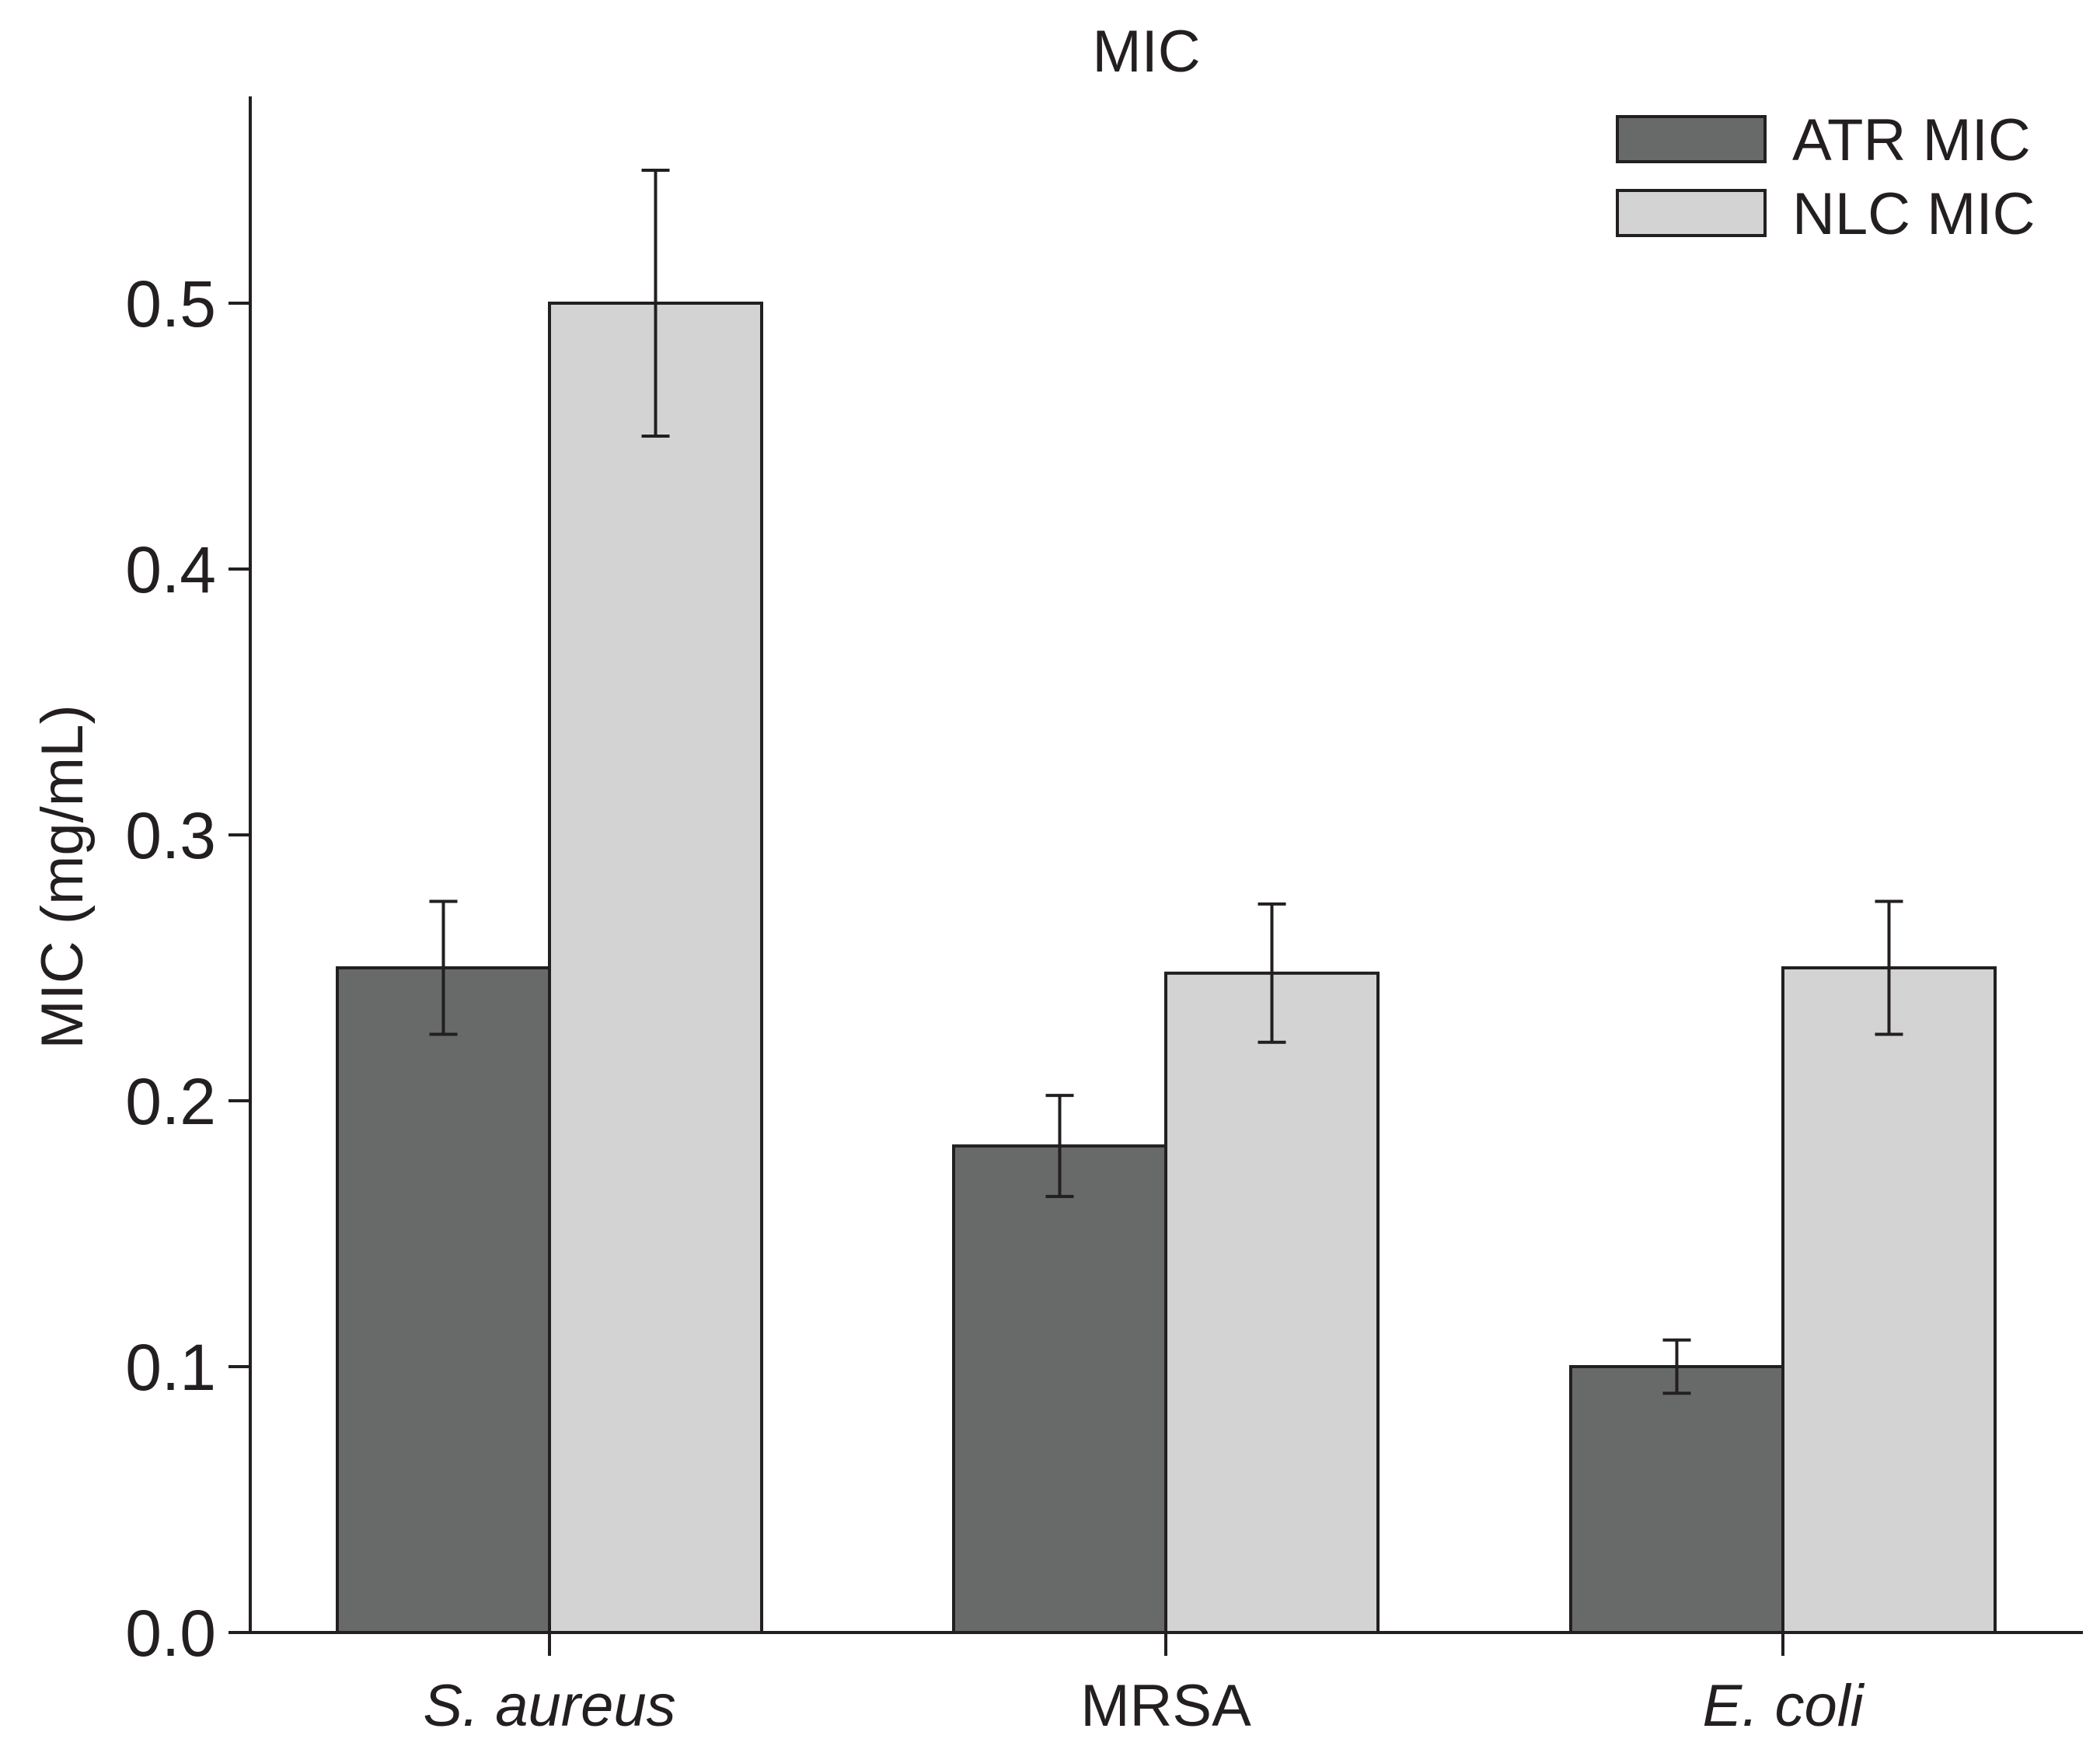  What do you see at coordinates (1784, 1706) in the screenshot?
I see `x-category-label-2: E. coli` at bounding box center [1784, 1706].